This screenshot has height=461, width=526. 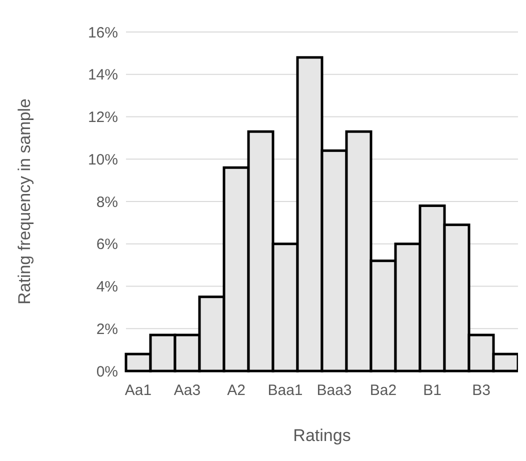 What do you see at coordinates (24, 201) in the screenshot?
I see `y-axis-title: Rating frequency in sample` at bounding box center [24, 201].